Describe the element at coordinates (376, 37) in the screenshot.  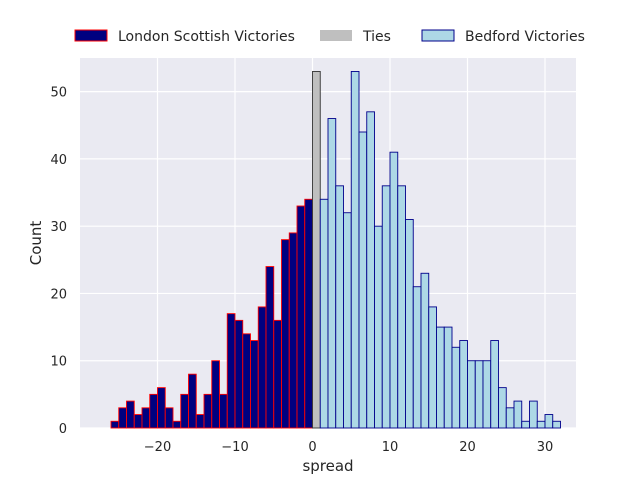
I see `legend-label: Ties` at that location.